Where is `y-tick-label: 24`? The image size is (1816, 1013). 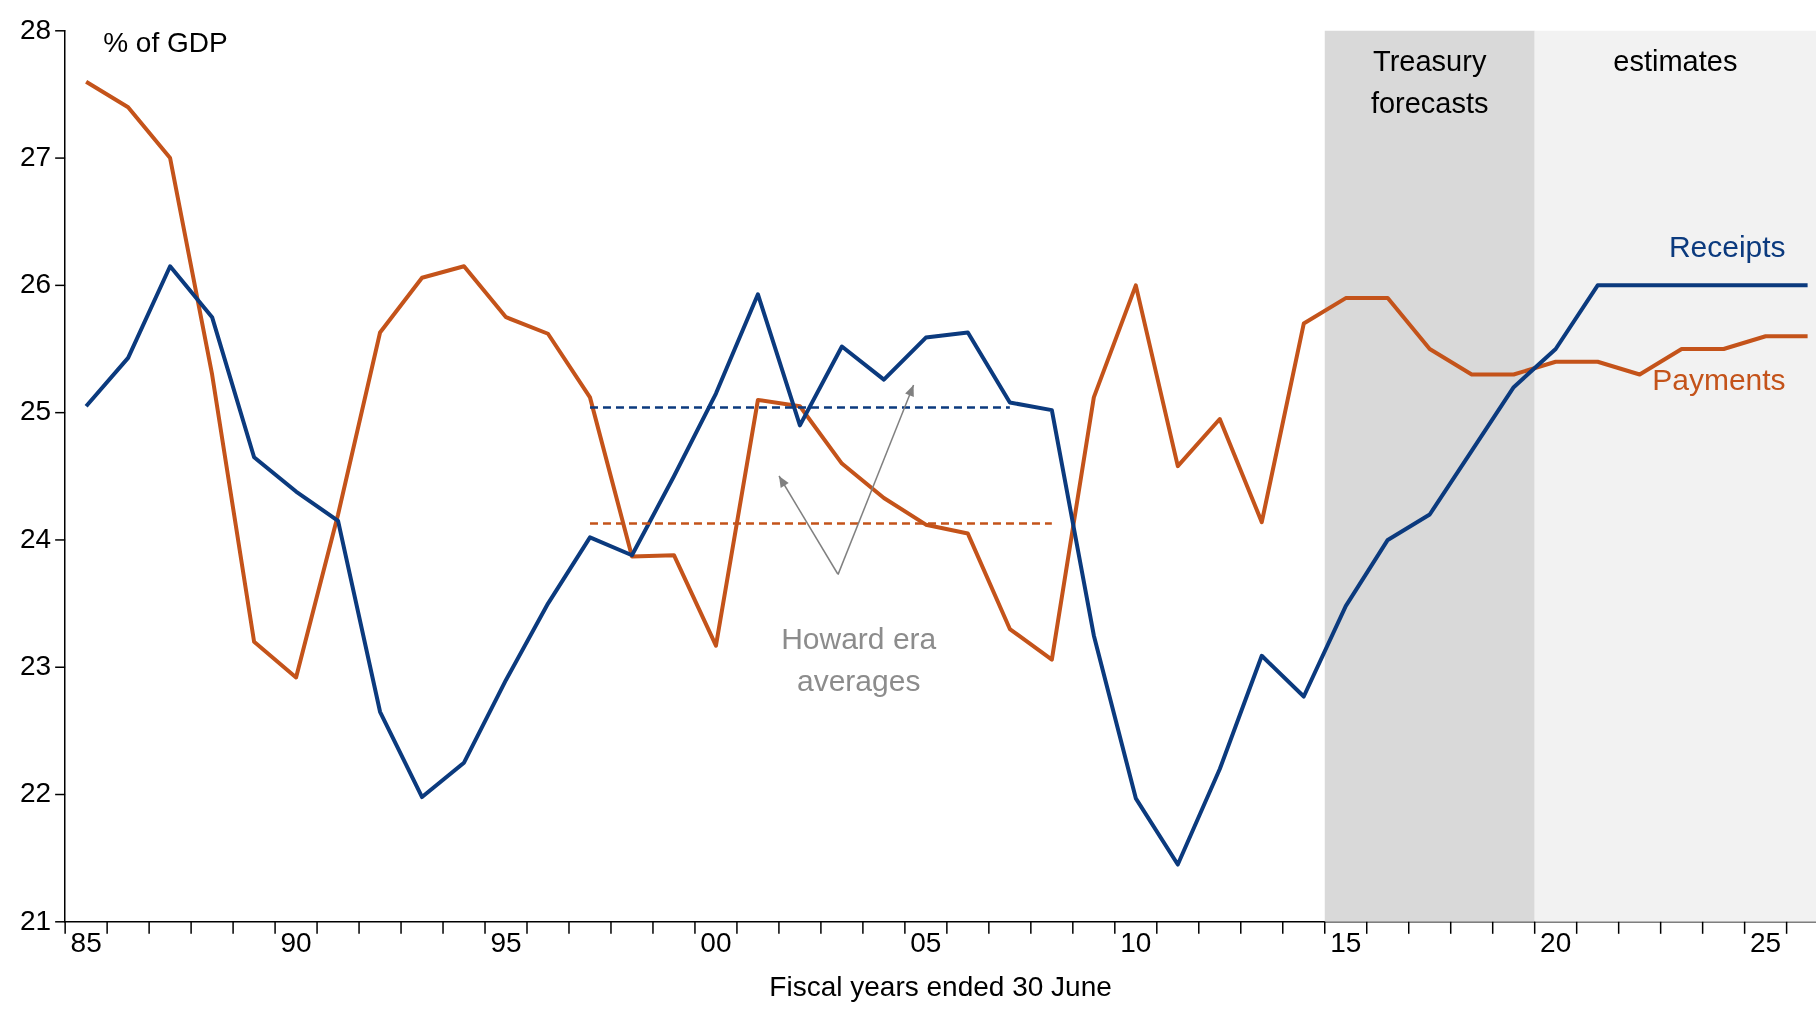
y-tick-label: 24 is located at coordinates (35, 538).